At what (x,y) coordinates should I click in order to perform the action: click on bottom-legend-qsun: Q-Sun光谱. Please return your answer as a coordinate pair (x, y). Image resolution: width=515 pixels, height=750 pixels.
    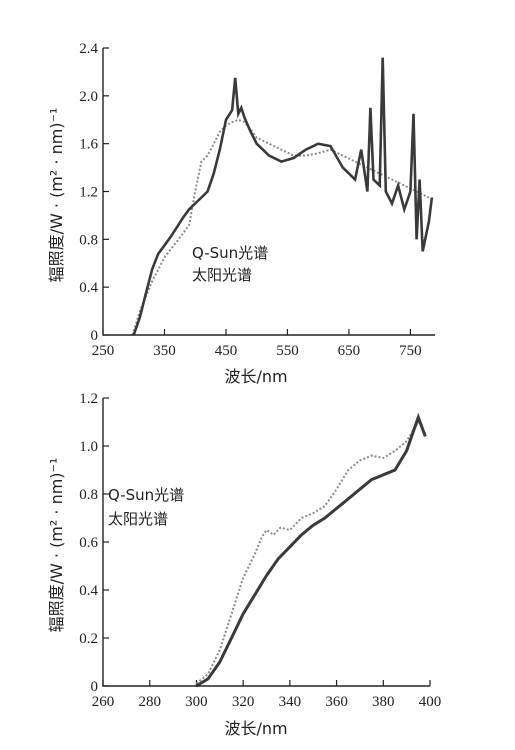
    Looking at the image, I should click on (146, 495).